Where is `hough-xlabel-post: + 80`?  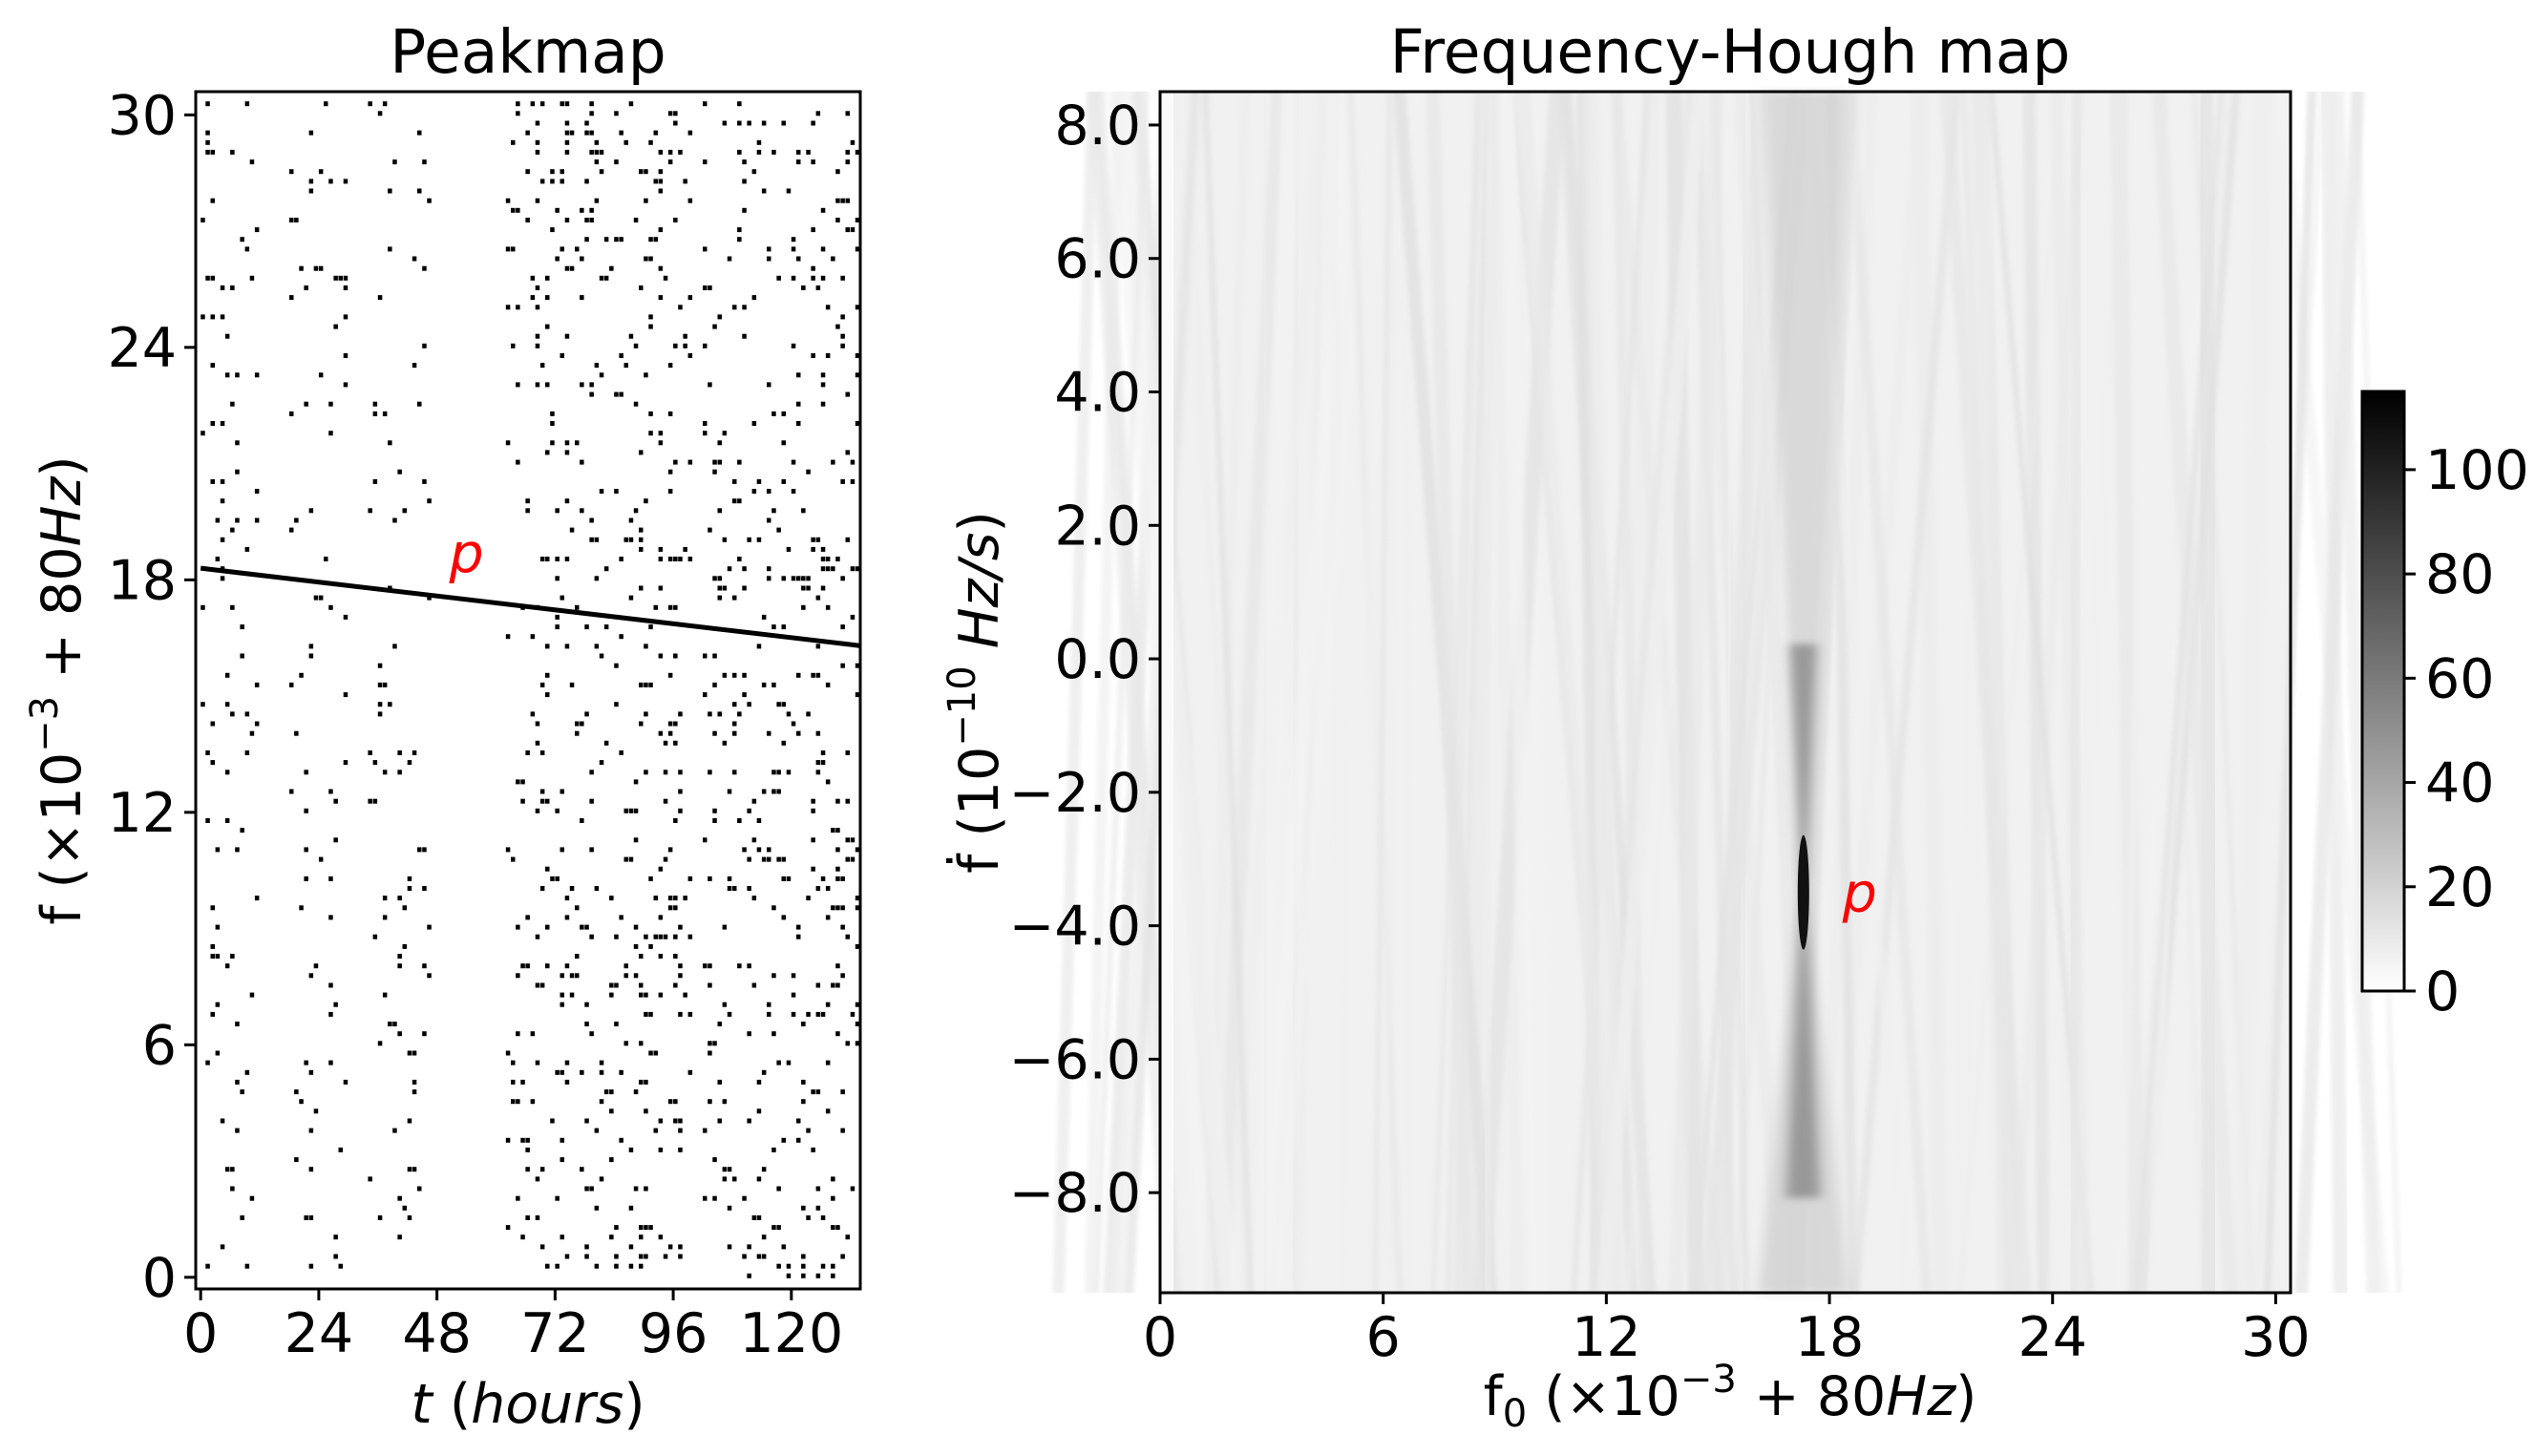
hough-xlabel-post: + 80 is located at coordinates (1812, 1396).